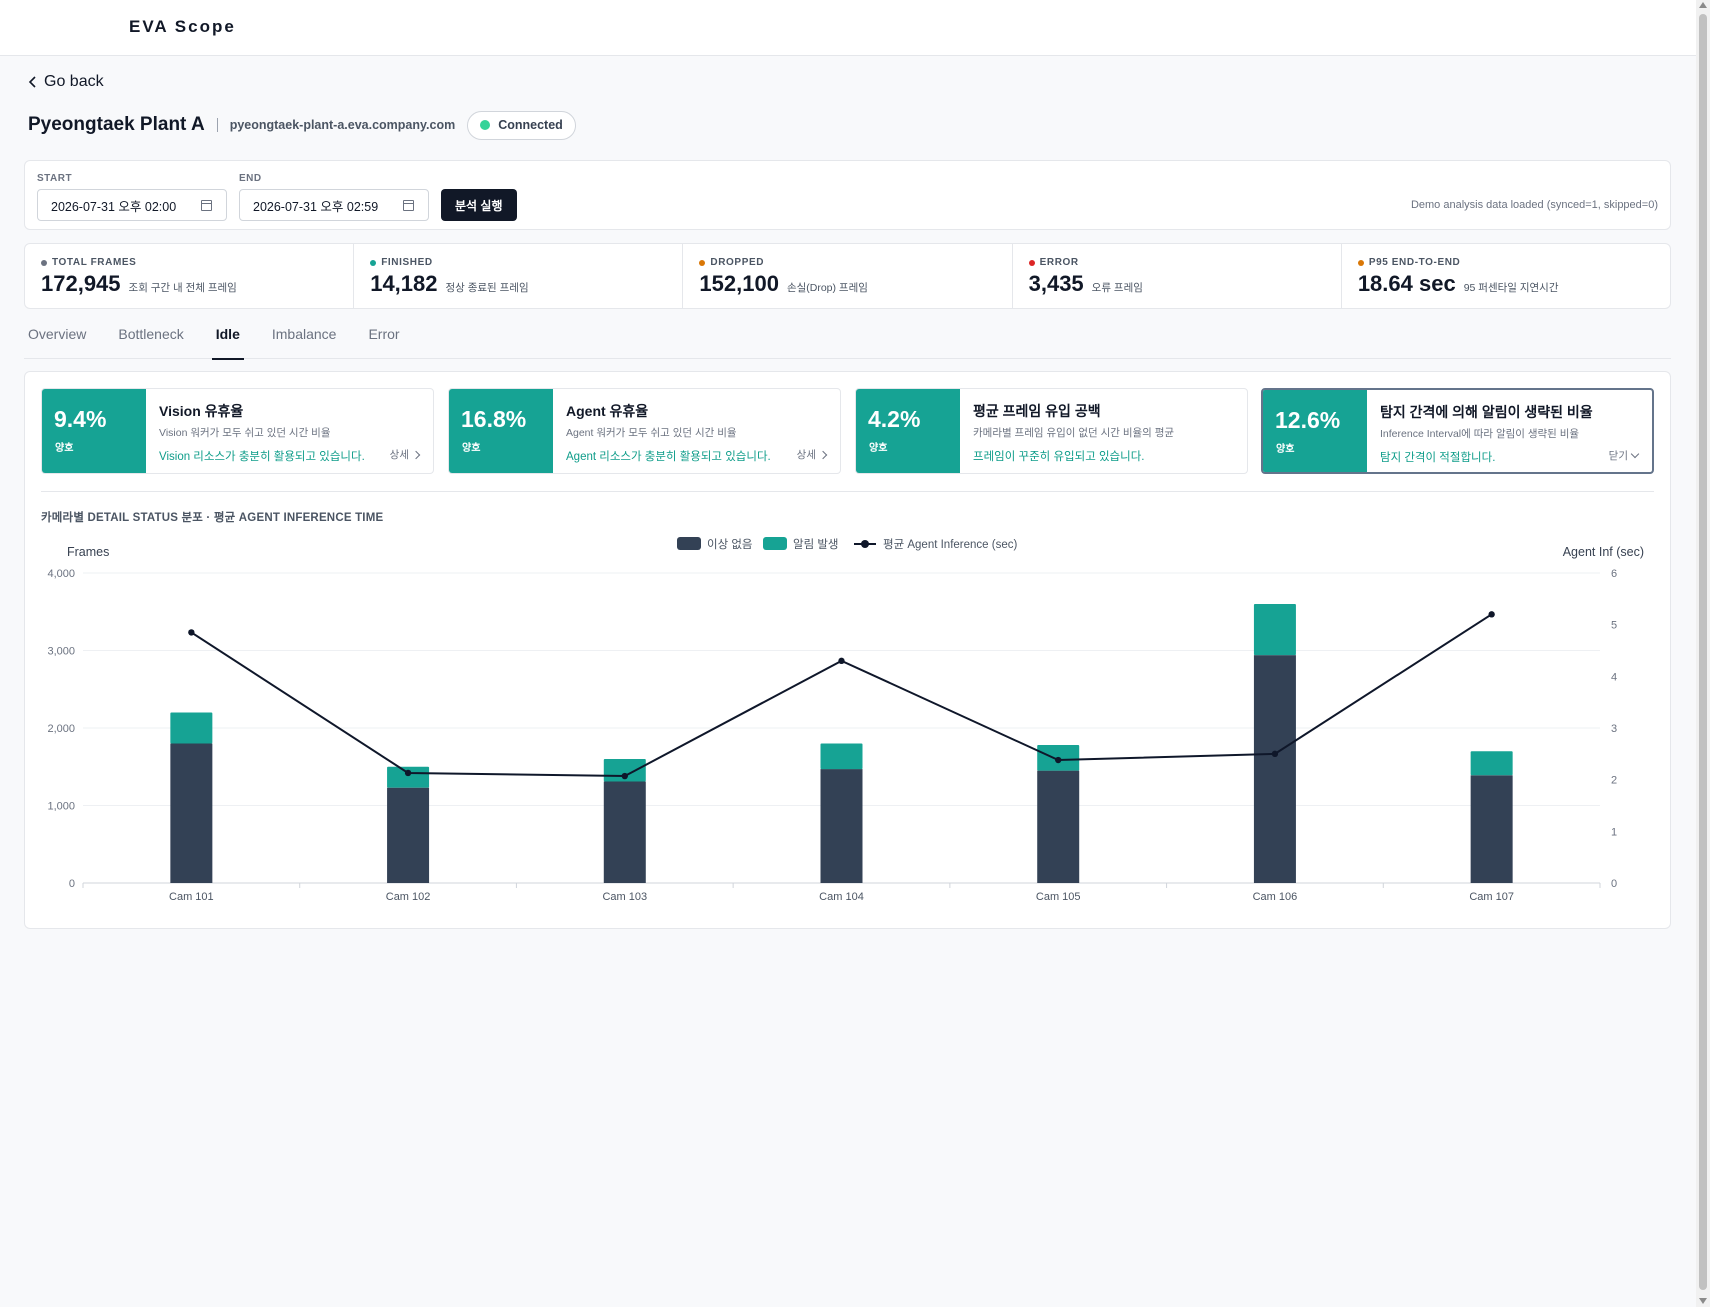 The height and width of the screenshot is (1307, 1710). What do you see at coordinates (1308, 420) in the screenshot?
I see `metric-percent: 12.6%` at bounding box center [1308, 420].